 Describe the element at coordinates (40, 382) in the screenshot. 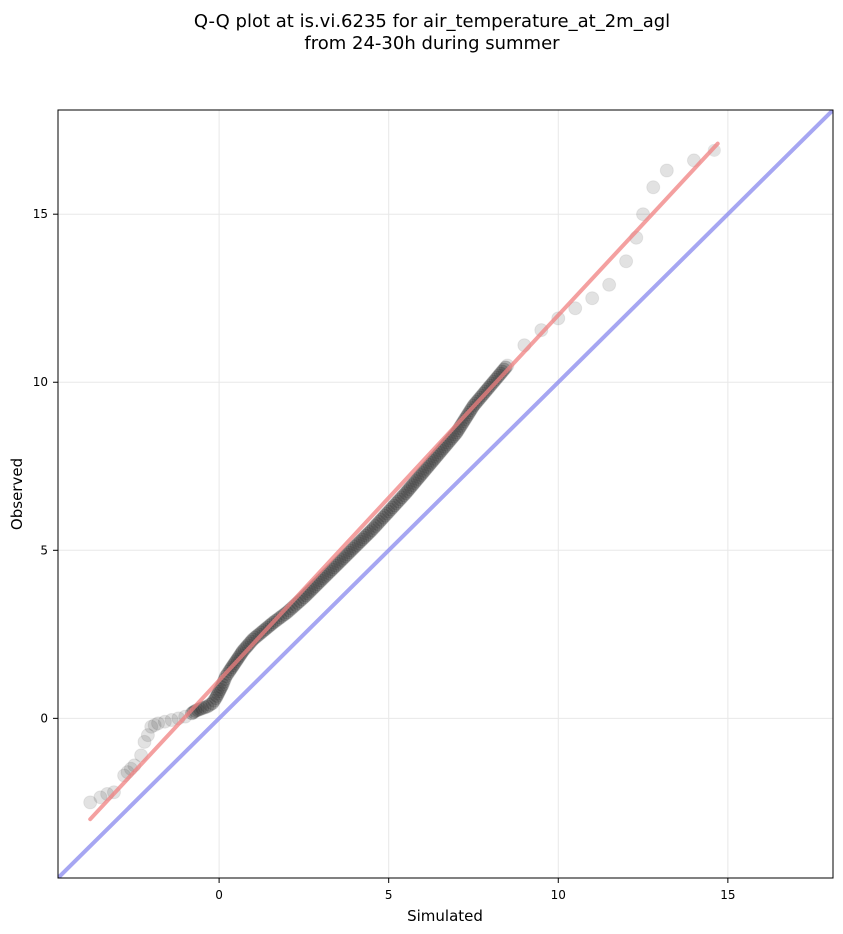

I see `y-tick-label: 10` at that location.